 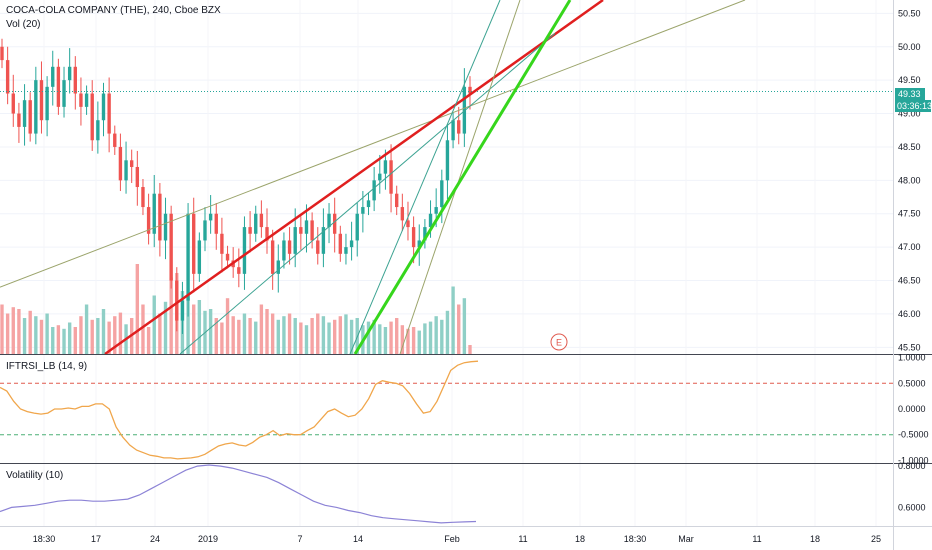 I want to click on price-tick-label: 49.00, so click(x=909, y=114).